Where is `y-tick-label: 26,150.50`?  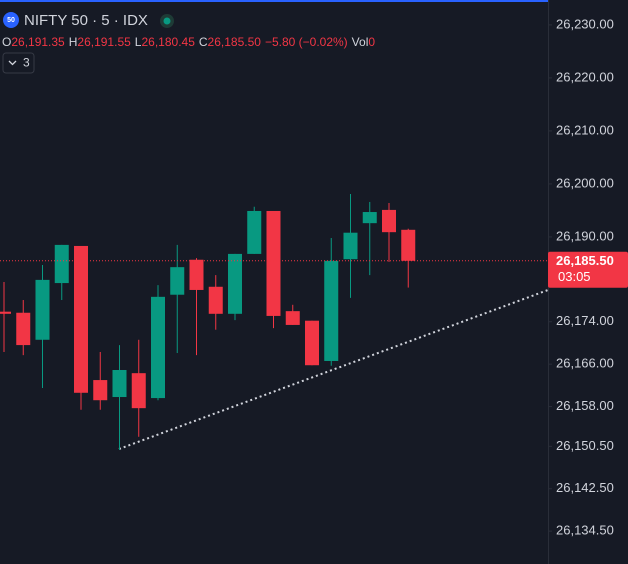
y-tick-label: 26,150.50 is located at coordinates (585, 445).